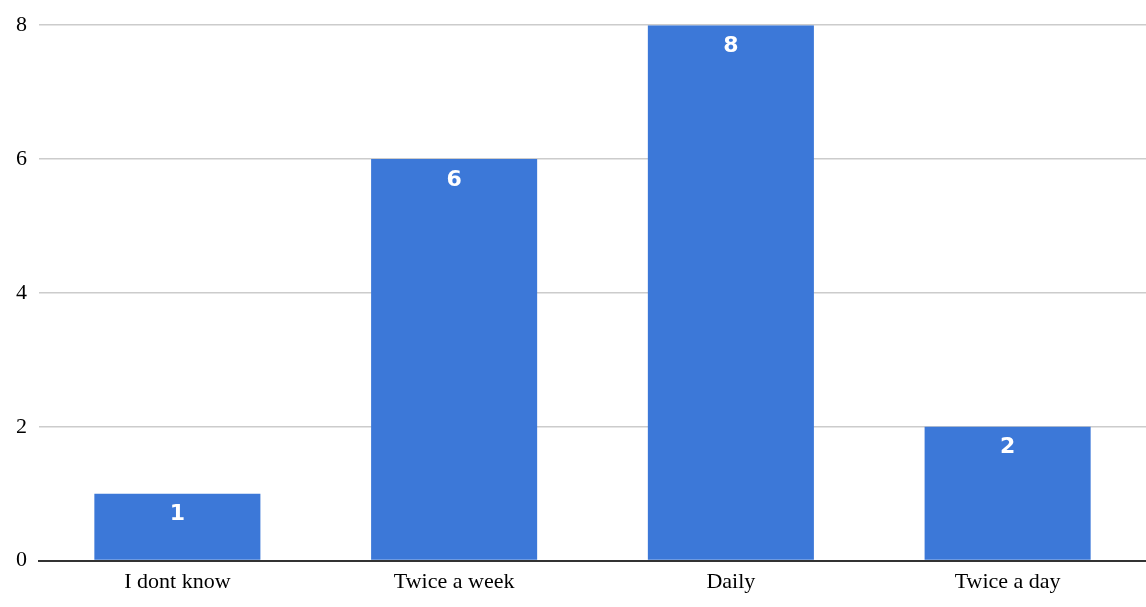 The width and height of the screenshot is (1146, 607). I want to click on x-tick-label: Daily, so click(731, 580).